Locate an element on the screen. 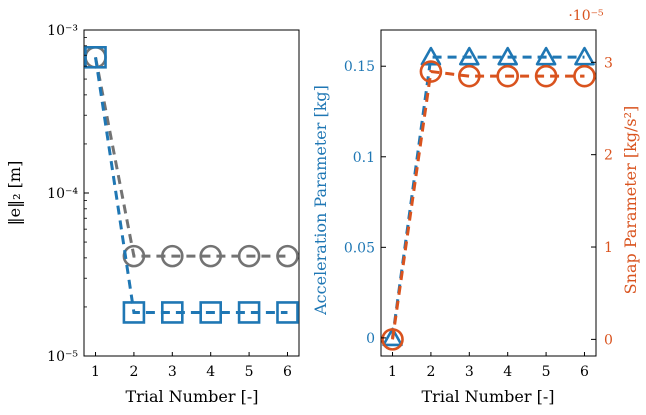 This screenshot has width=646, height=415. right-right-y-tick-label: 1 is located at coordinates (608, 248).